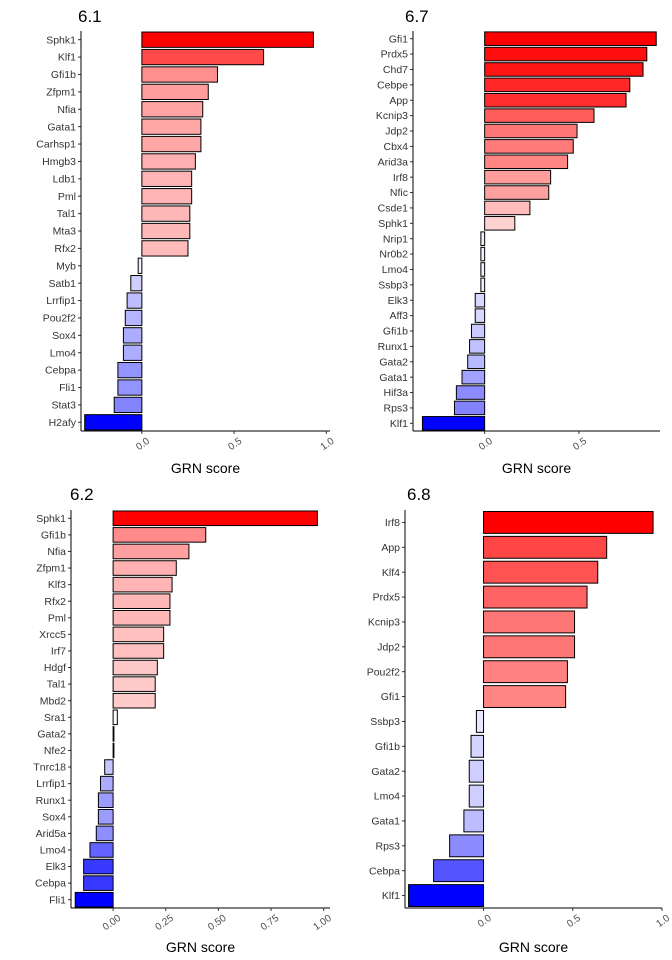 This screenshot has width=672, height=960. Describe the element at coordinates (419, 494) in the screenshot. I see `chart-title: 6.8` at that location.